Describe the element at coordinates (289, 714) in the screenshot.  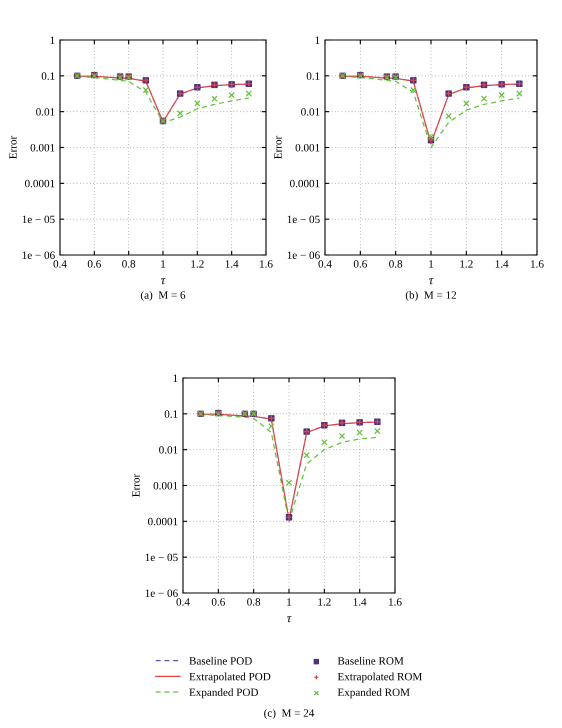
I see `text: (c) M = 24` at that location.